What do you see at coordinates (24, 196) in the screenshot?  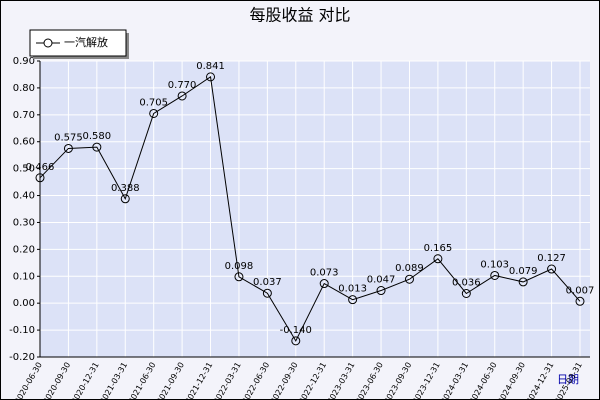 I see `y-tick-label: 0.40` at bounding box center [24, 196].